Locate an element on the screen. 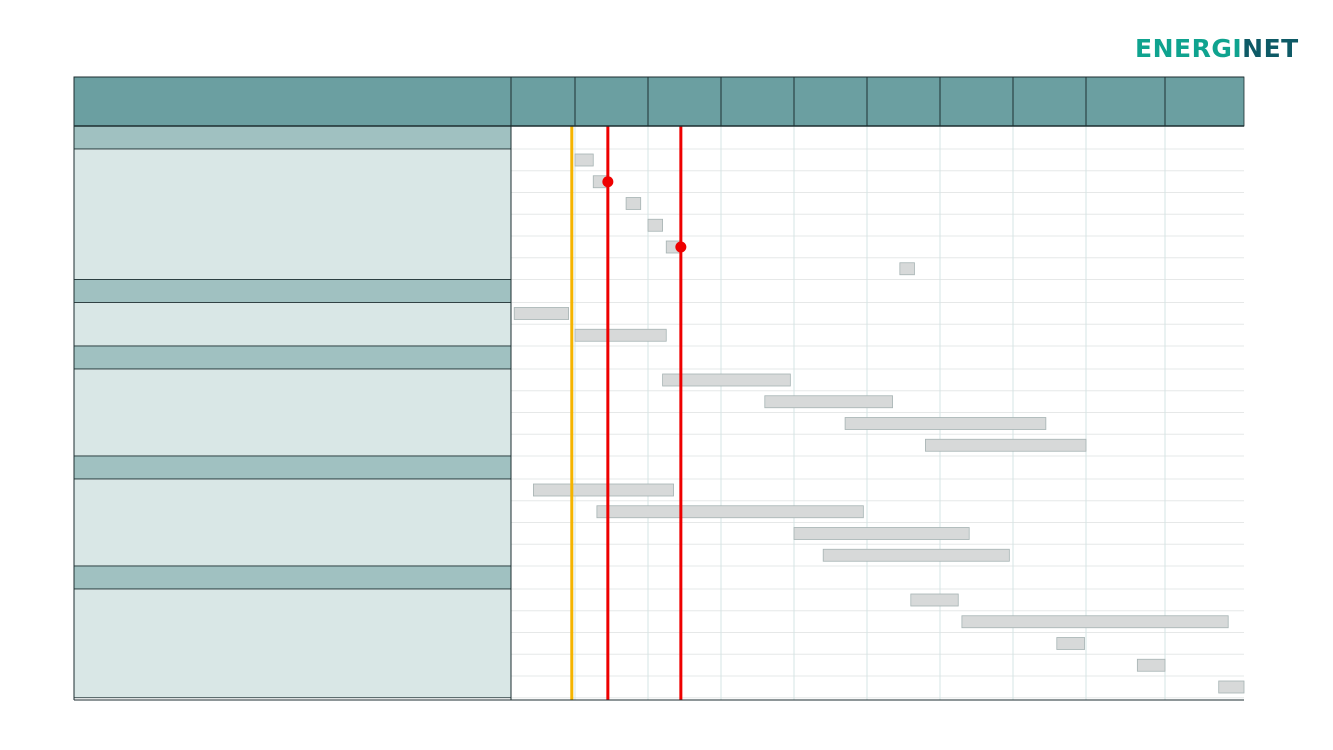 The height and width of the screenshot is (750, 1333). energinet-logo: ENERGINET is located at coordinates (1217, 48).